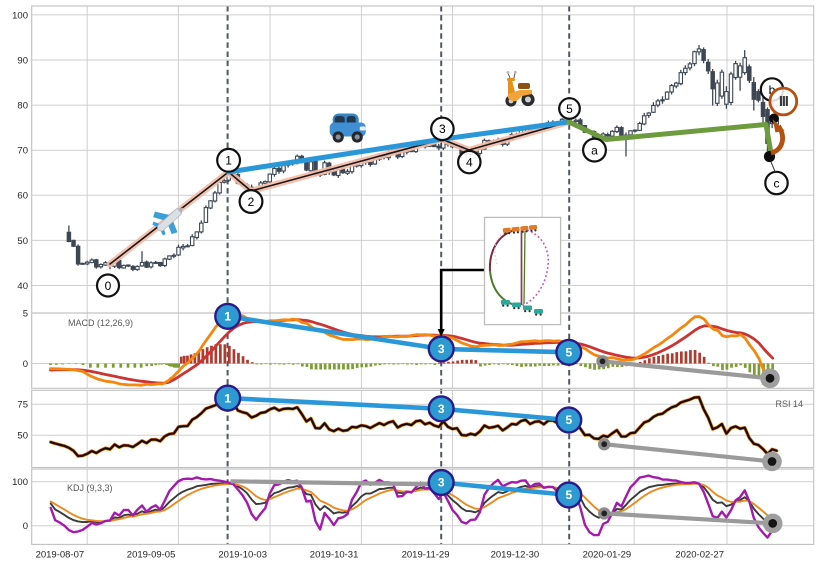 Image resolution: width=819 pixels, height=573 pixels. I want to click on svg-text: 70, so click(22, 151).